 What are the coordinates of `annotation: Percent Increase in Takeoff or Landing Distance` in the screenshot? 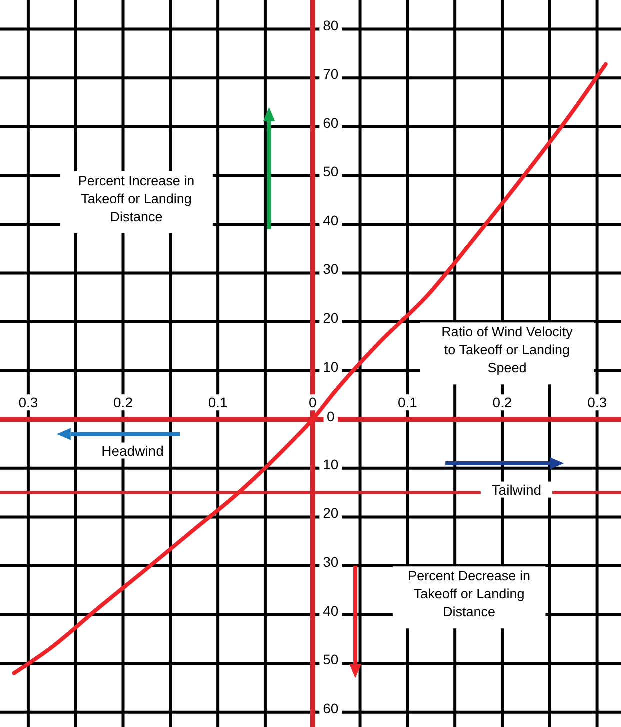 It's located at (136, 198).